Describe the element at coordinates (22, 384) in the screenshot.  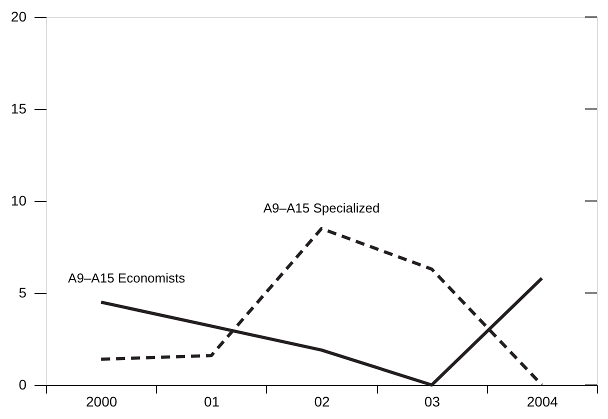
I see `y-tick-label: 0` at that location.